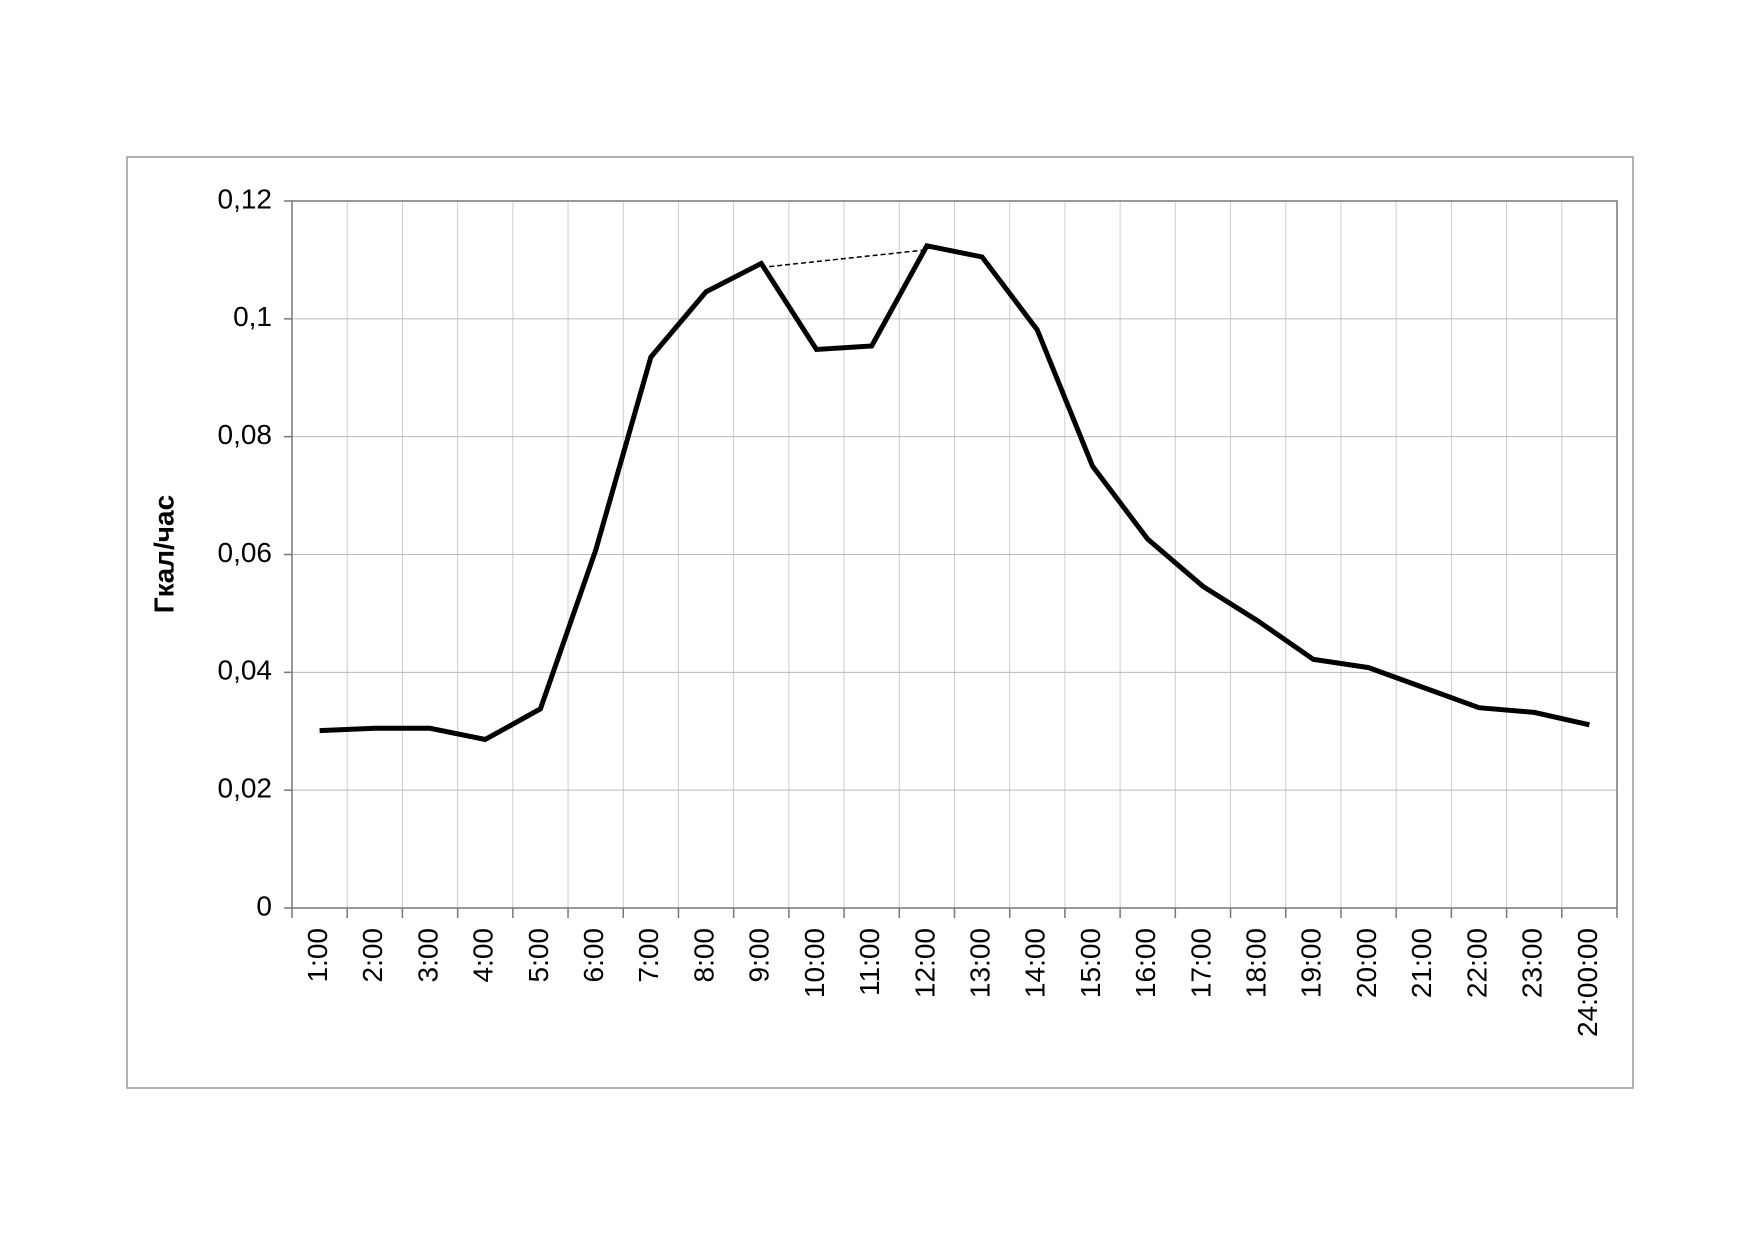 This screenshot has height=1240, width=1754. Describe the element at coordinates (483, 955) in the screenshot. I see `x-tick-label: 4:00` at that location.